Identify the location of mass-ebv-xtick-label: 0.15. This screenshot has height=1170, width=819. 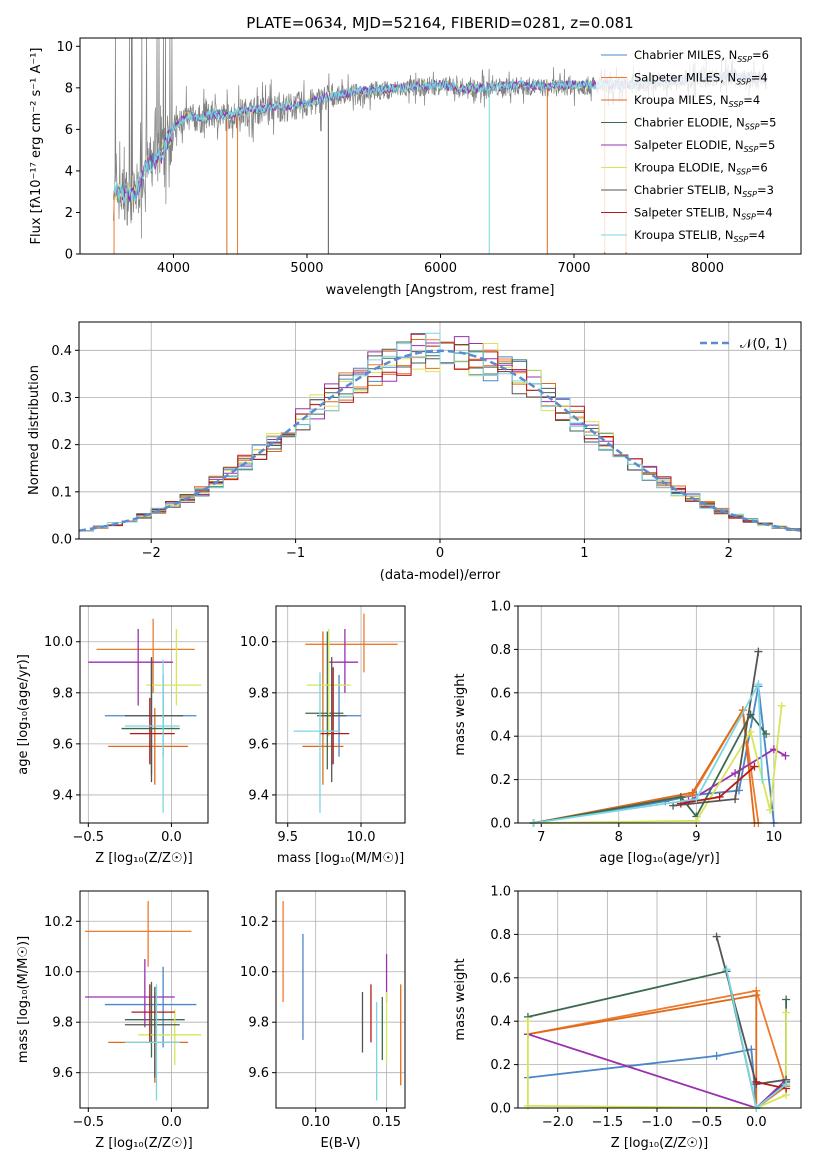
(386, 1122).